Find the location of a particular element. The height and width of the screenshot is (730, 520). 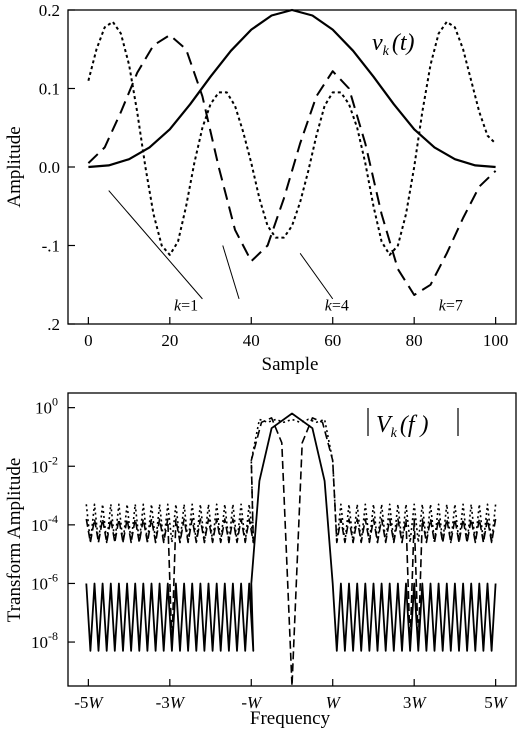

annotation-value: =4 is located at coordinates (340, 306).